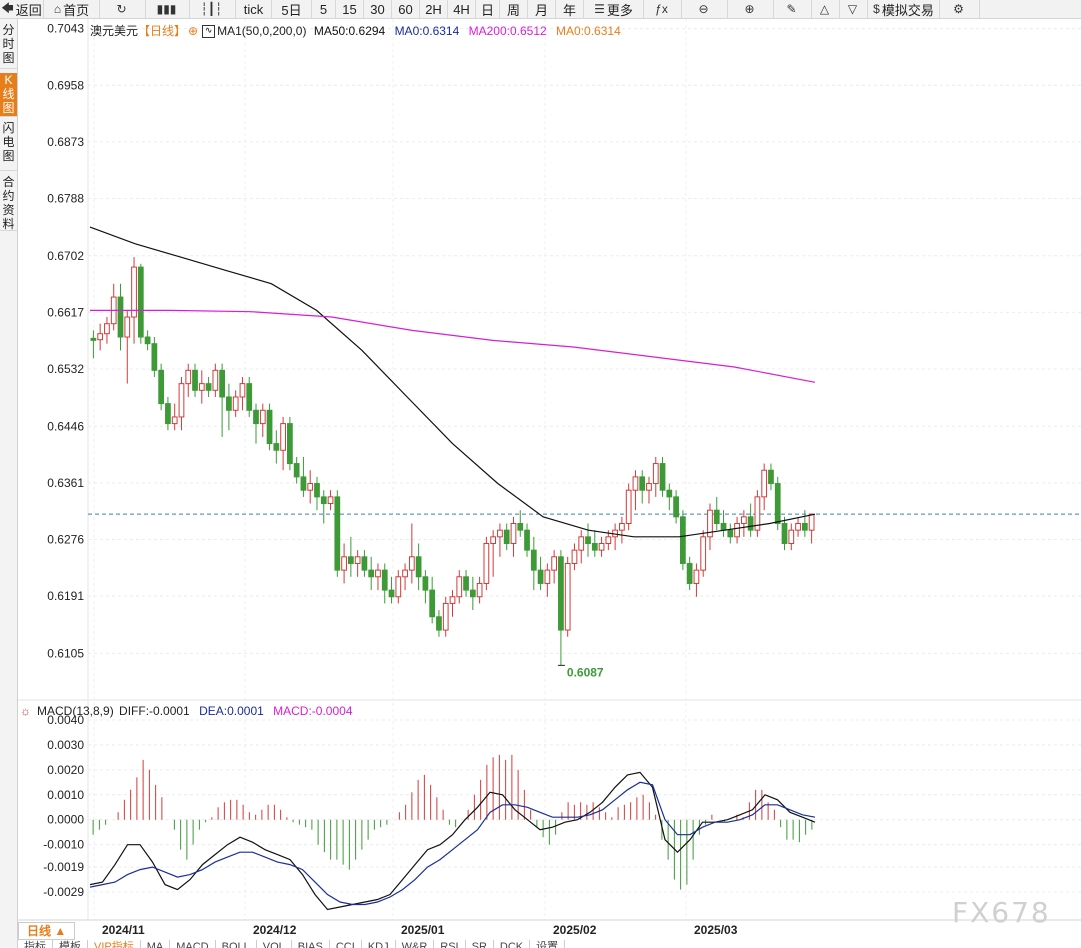 The height and width of the screenshot is (948, 1081). Describe the element at coordinates (514, 9) in the screenshot. I see `toolbar-button-14: 周` at that location.